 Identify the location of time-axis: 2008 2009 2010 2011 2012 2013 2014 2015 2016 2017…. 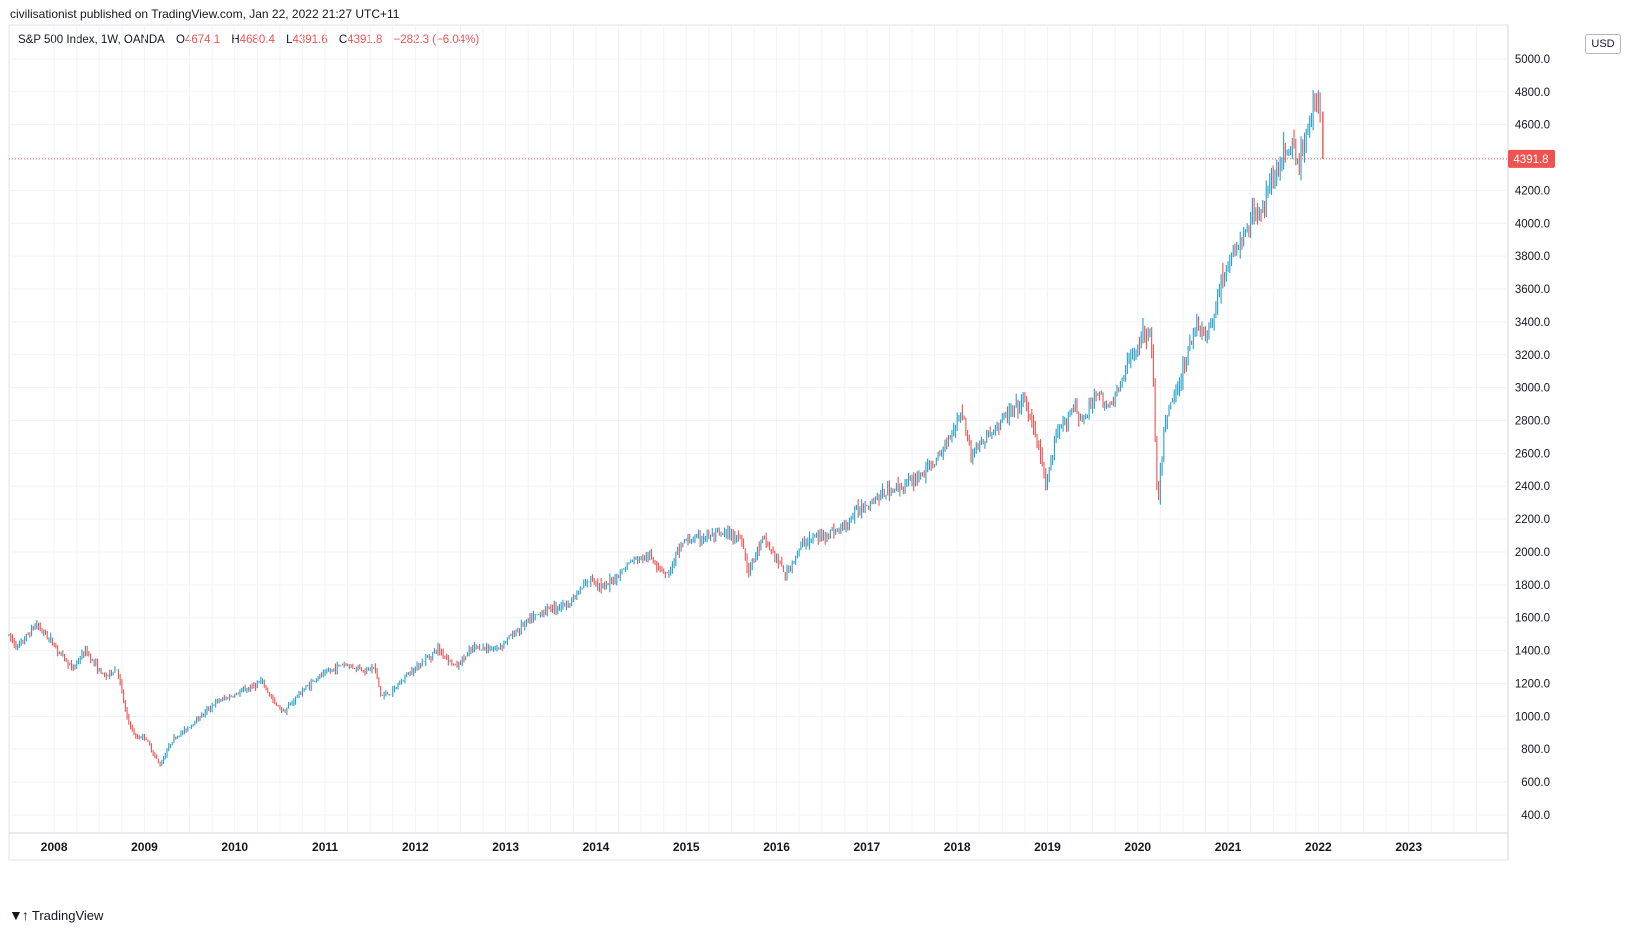
(732, 847).